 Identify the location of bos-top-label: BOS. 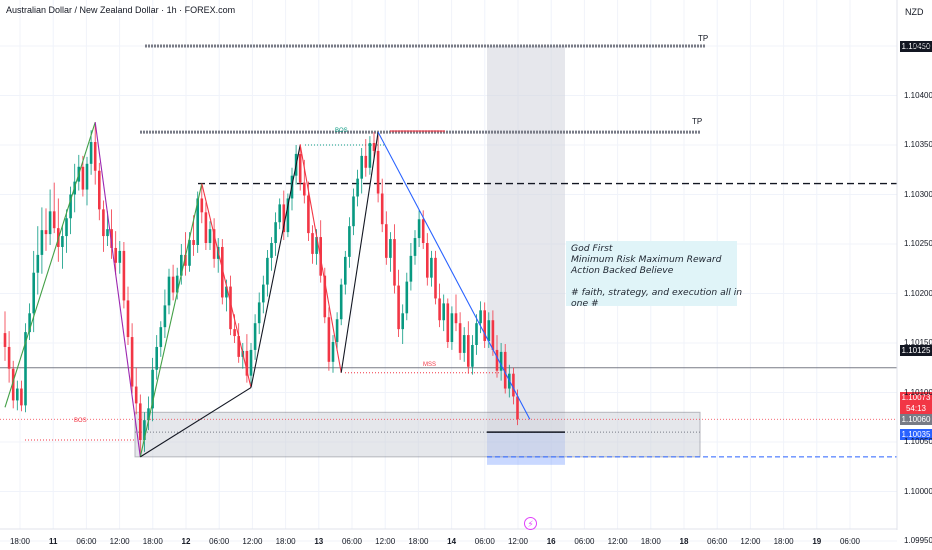
(341, 131).